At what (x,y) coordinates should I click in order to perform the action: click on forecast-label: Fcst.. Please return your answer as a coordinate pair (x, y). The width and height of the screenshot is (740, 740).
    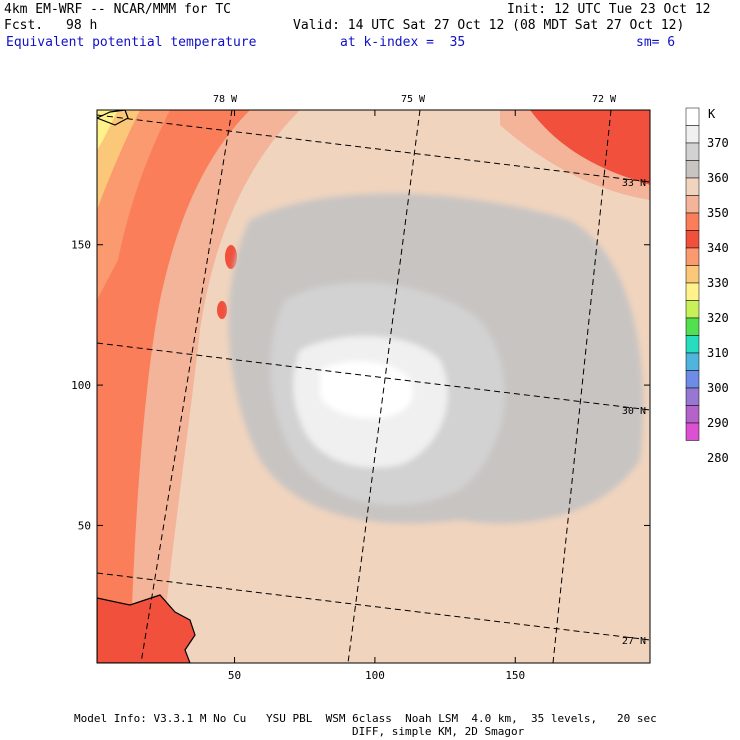
    Looking at the image, I should click on (24, 25).